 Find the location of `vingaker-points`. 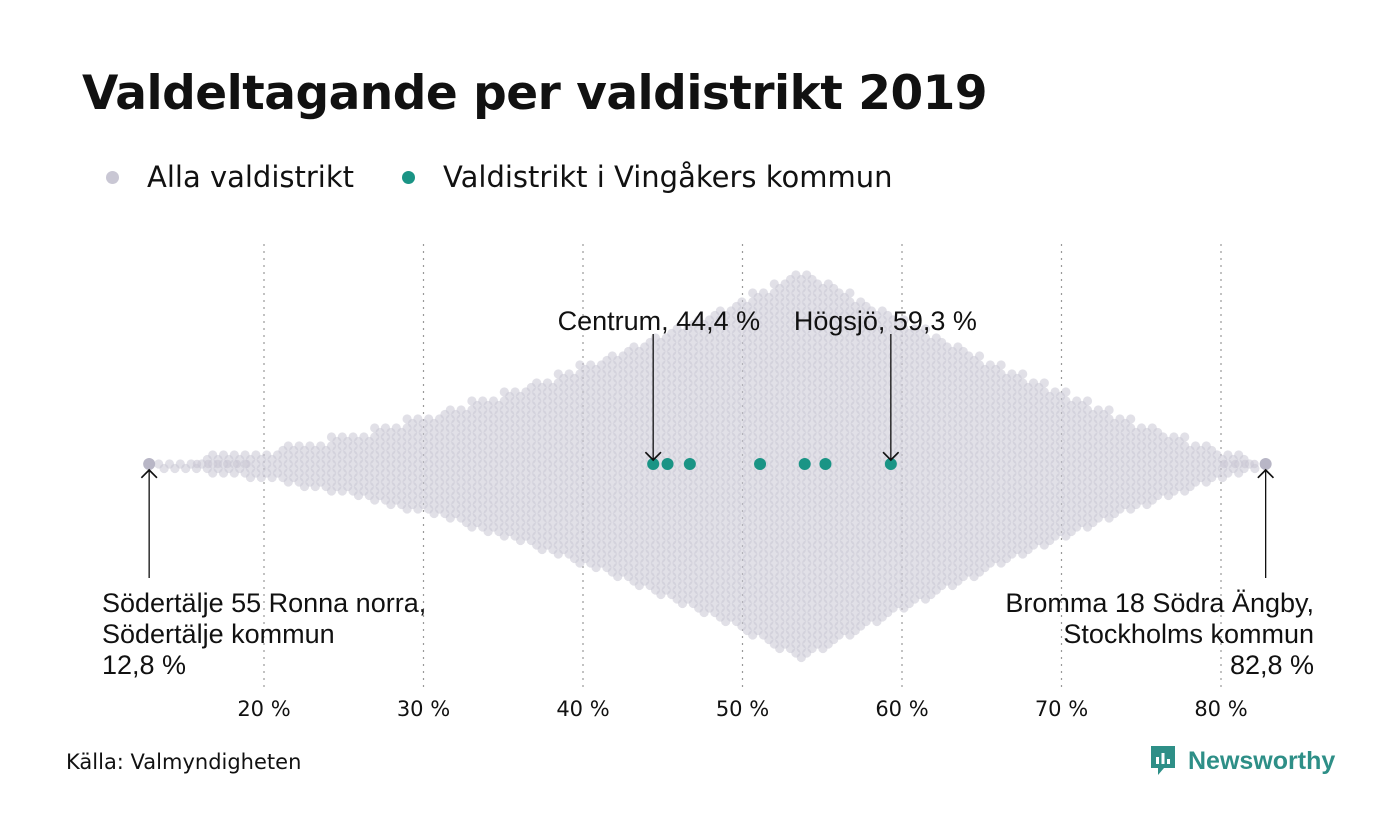

vingaker-points is located at coordinates (772, 464).